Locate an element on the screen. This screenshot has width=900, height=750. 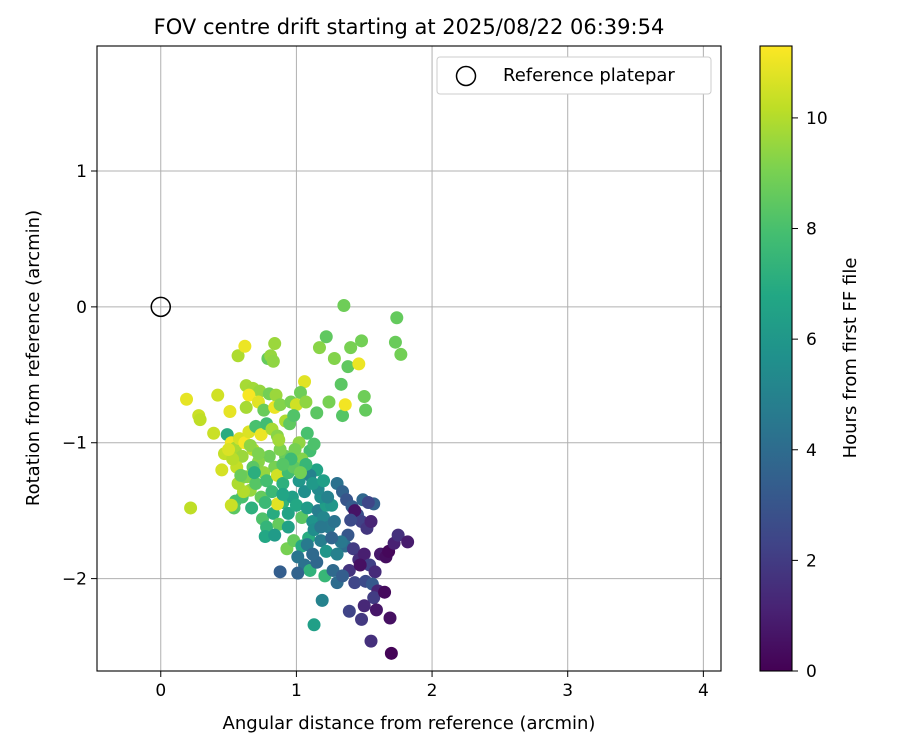
colorbar-tick-label: 0 is located at coordinates (811, 672).